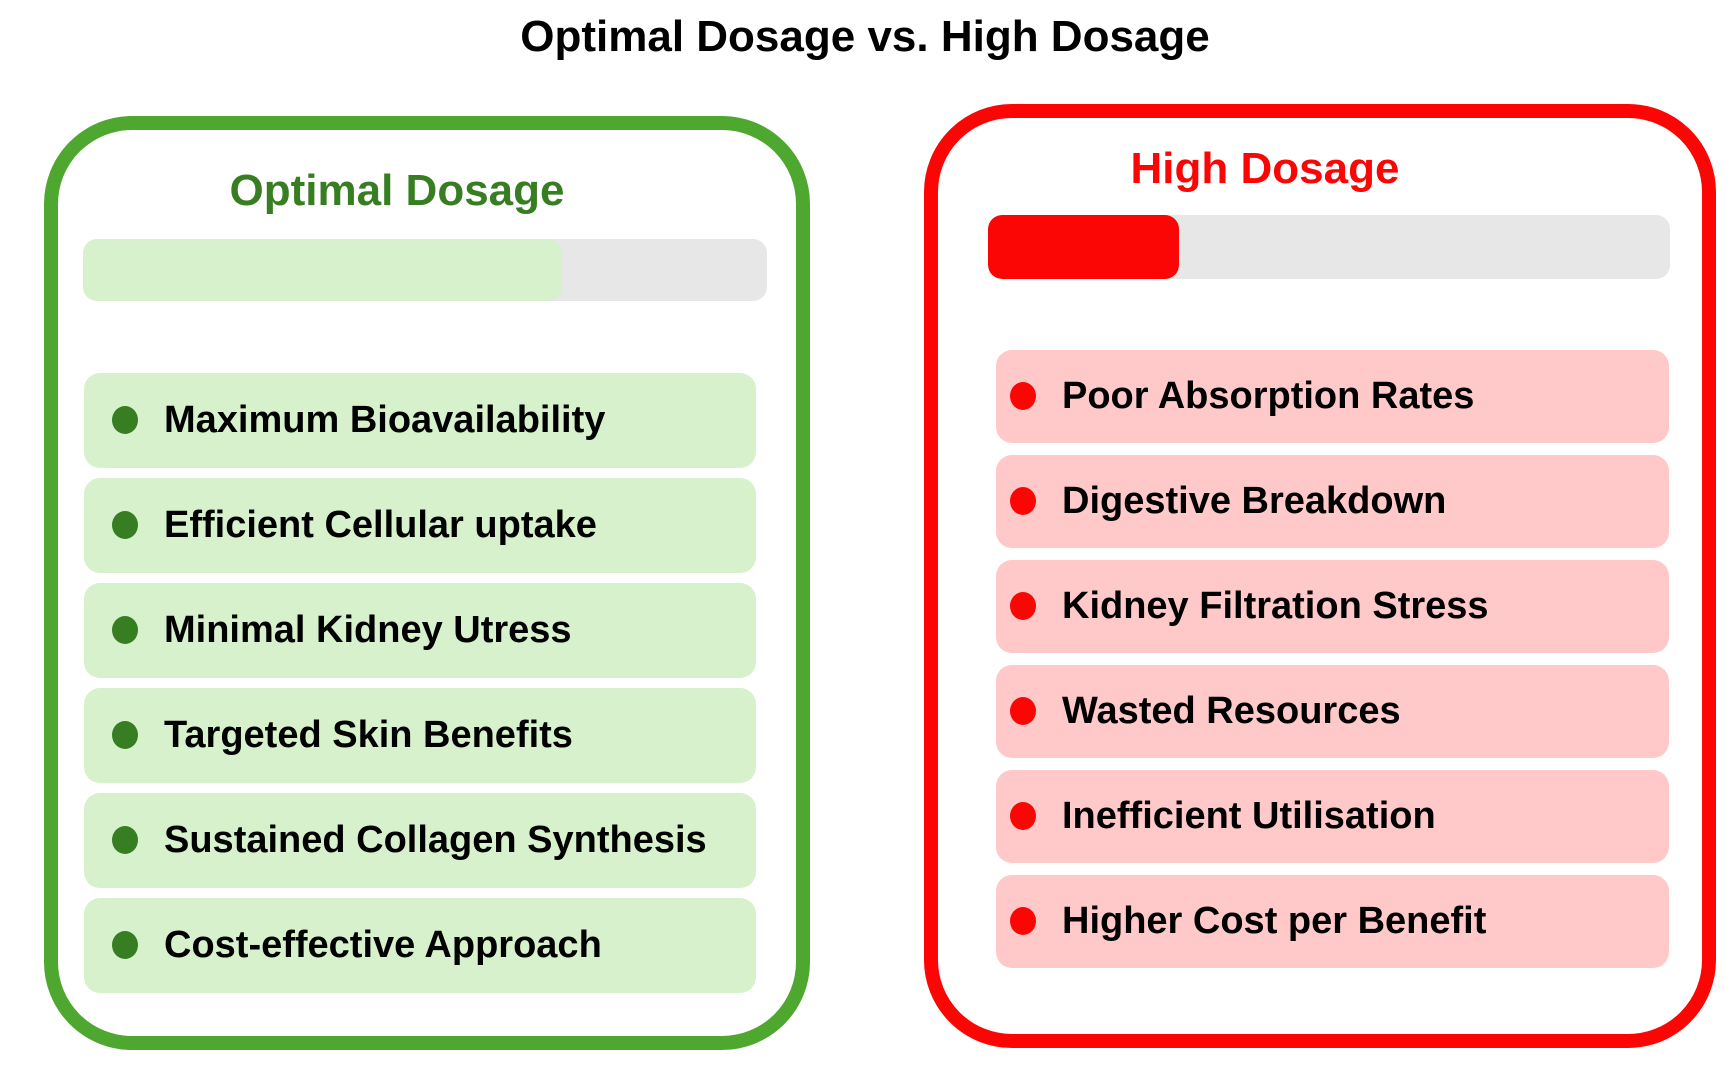 Image resolution: width=1730 pixels, height=1065 pixels. What do you see at coordinates (380, 524) in the screenshot?
I see `list-item-label: Efficient Cellular uptake` at bounding box center [380, 524].